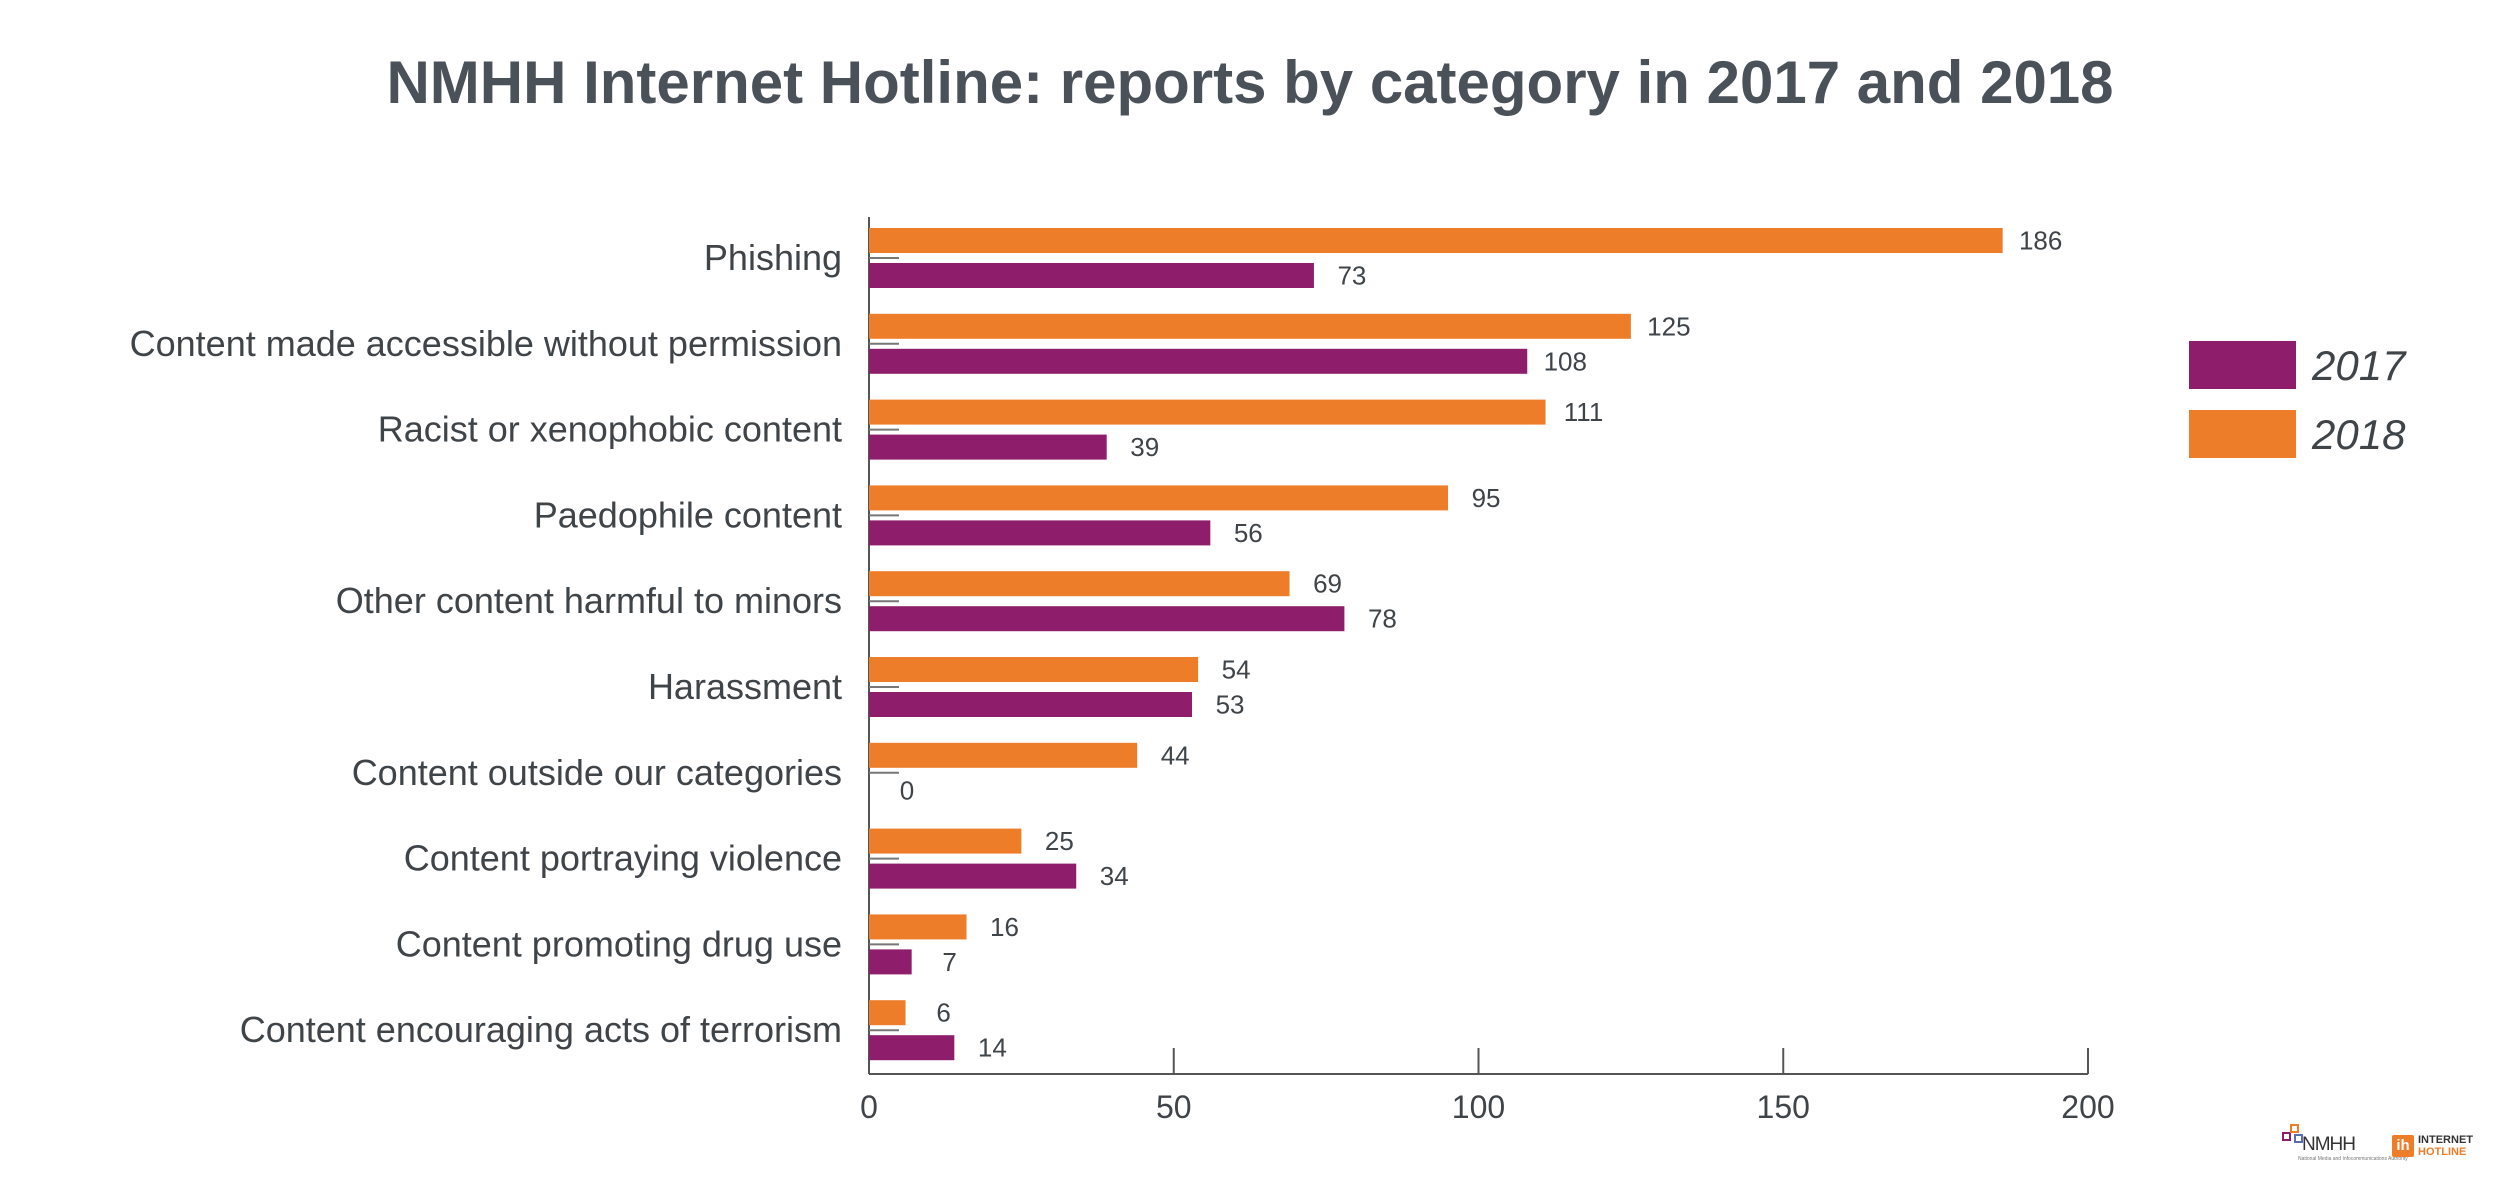 The height and width of the screenshot is (1189, 2500). Describe the element at coordinates (943, 1013) in the screenshot. I see `data-label-2018: 6` at that location.